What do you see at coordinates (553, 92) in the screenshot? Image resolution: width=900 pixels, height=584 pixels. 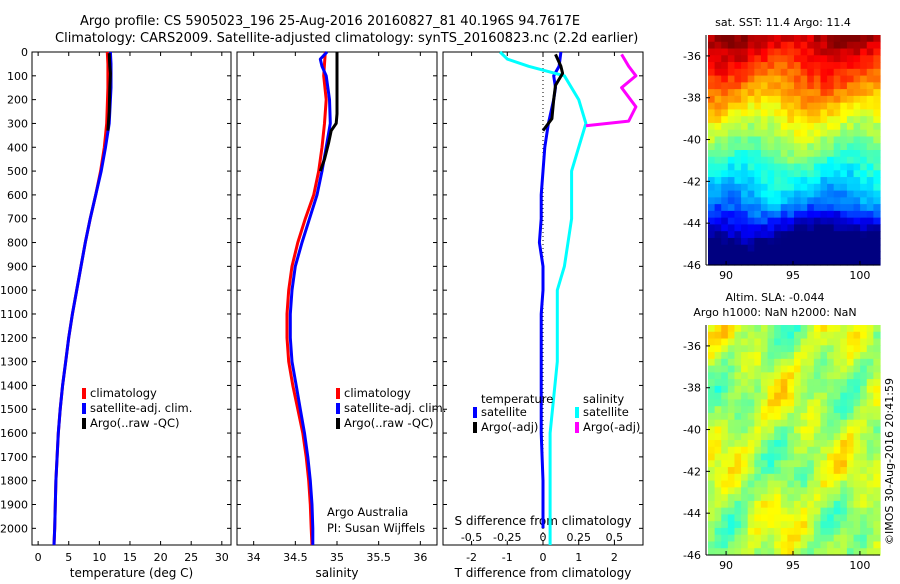 I see `difference-series-line` at bounding box center [553, 92].